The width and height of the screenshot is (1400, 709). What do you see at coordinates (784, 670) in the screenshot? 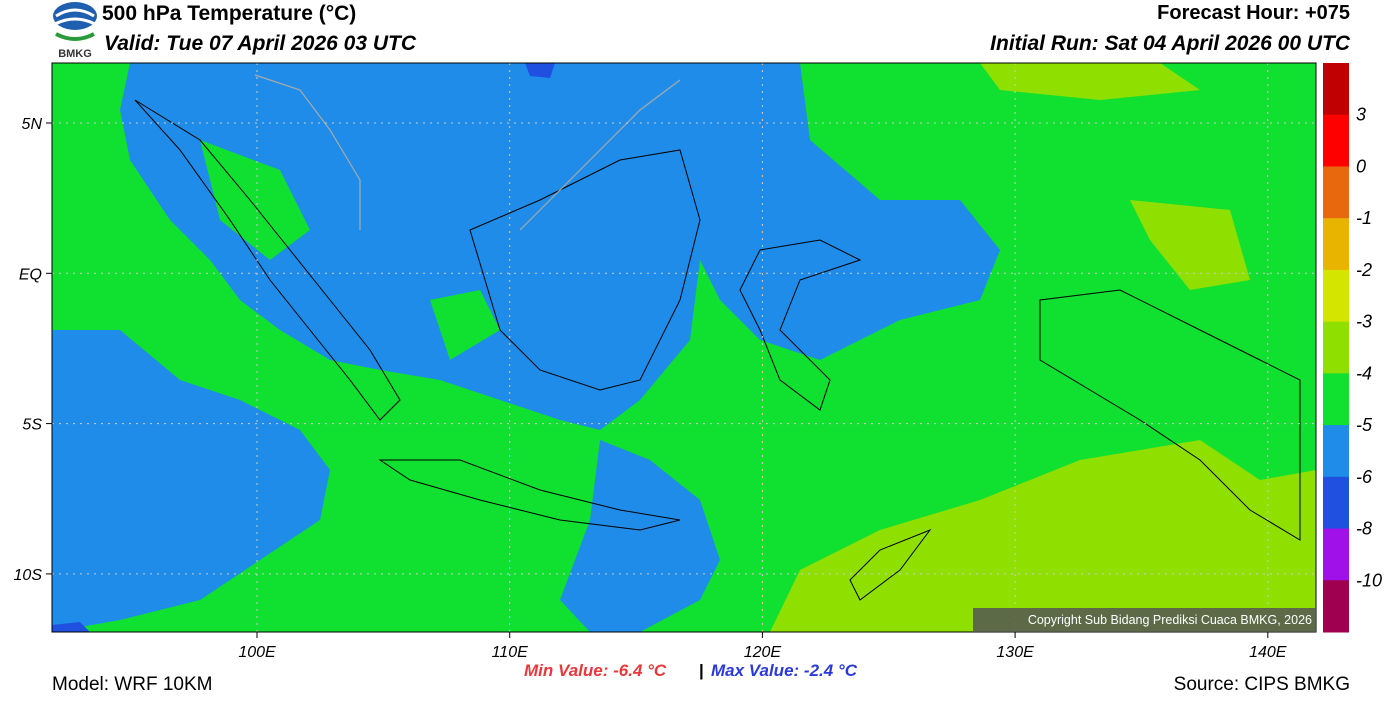
I see `max-value: Max Value: -2.4 °C` at bounding box center [784, 670].